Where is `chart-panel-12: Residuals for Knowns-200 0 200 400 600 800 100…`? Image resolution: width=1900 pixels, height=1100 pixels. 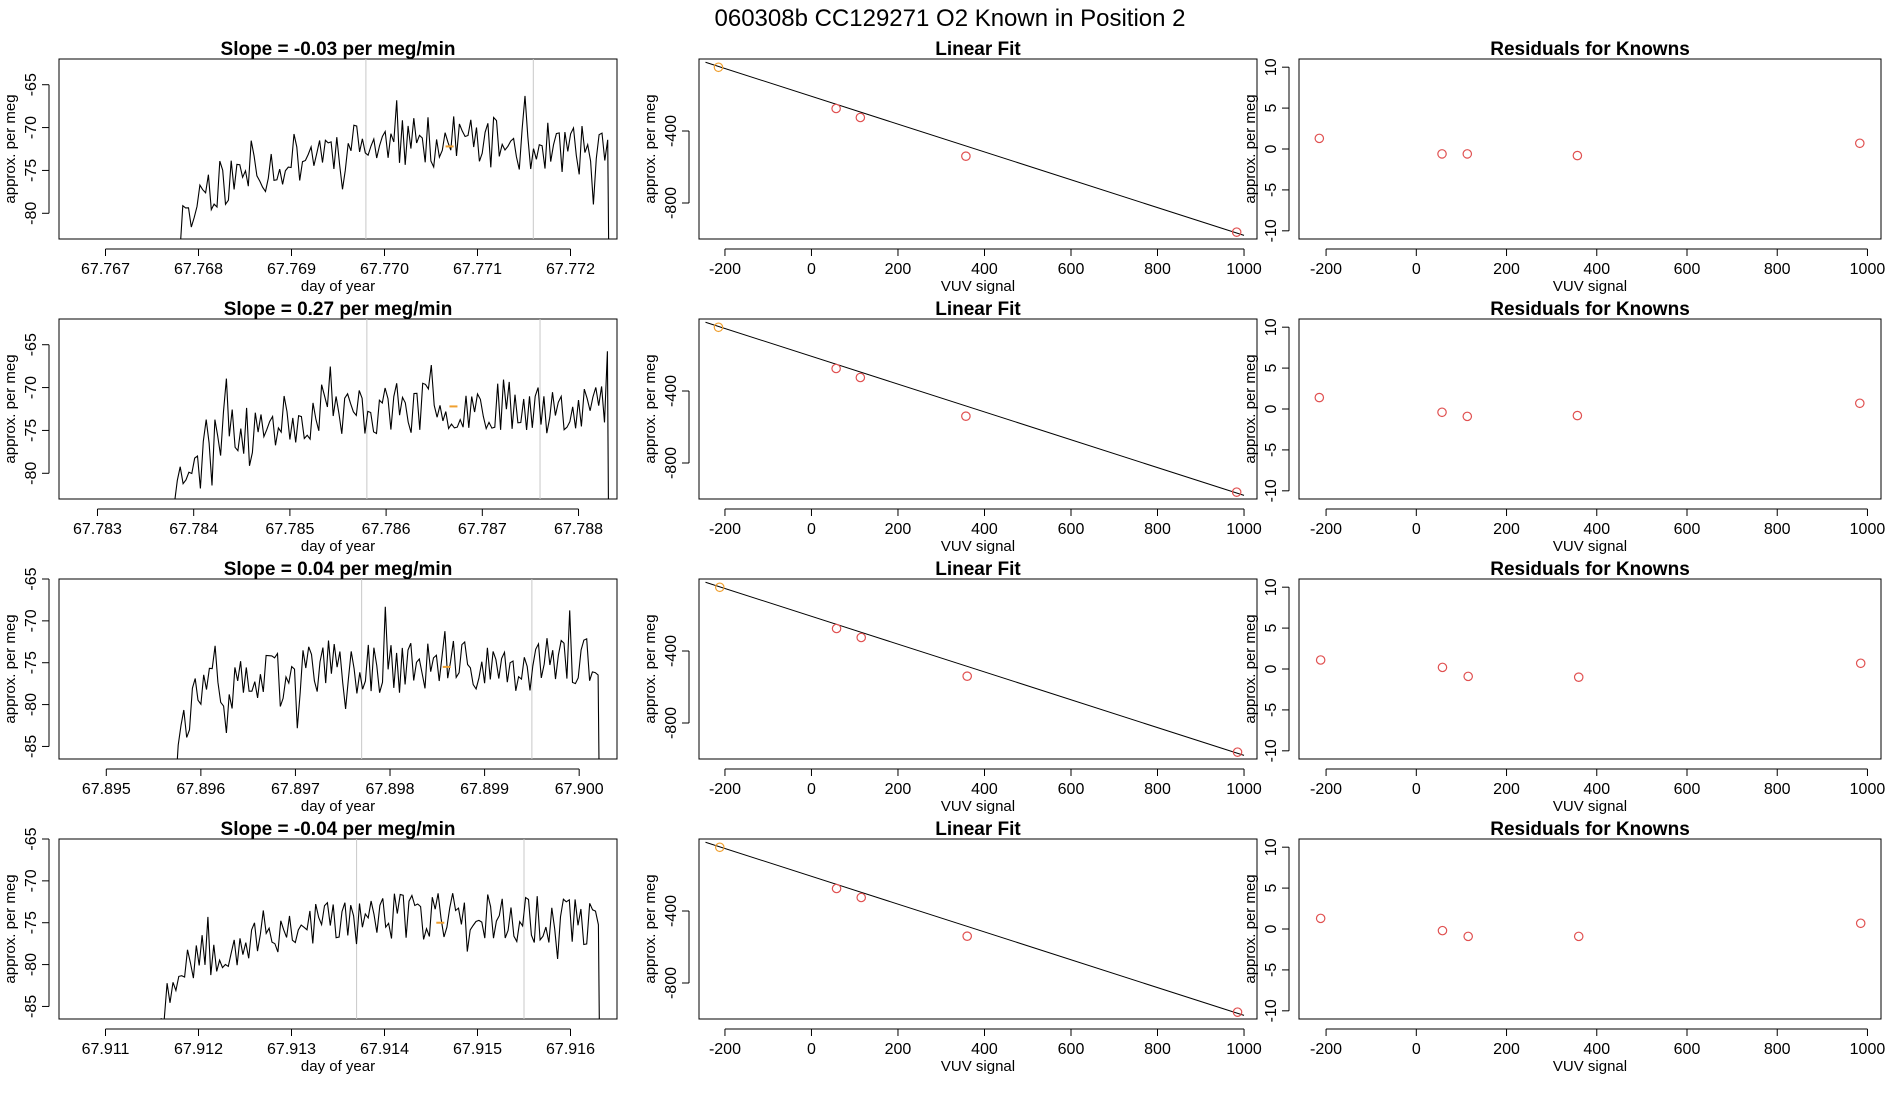 chart-panel-12: Residuals for Knowns-200 0 200 400 600 800 100… is located at coordinates (1563, 947).